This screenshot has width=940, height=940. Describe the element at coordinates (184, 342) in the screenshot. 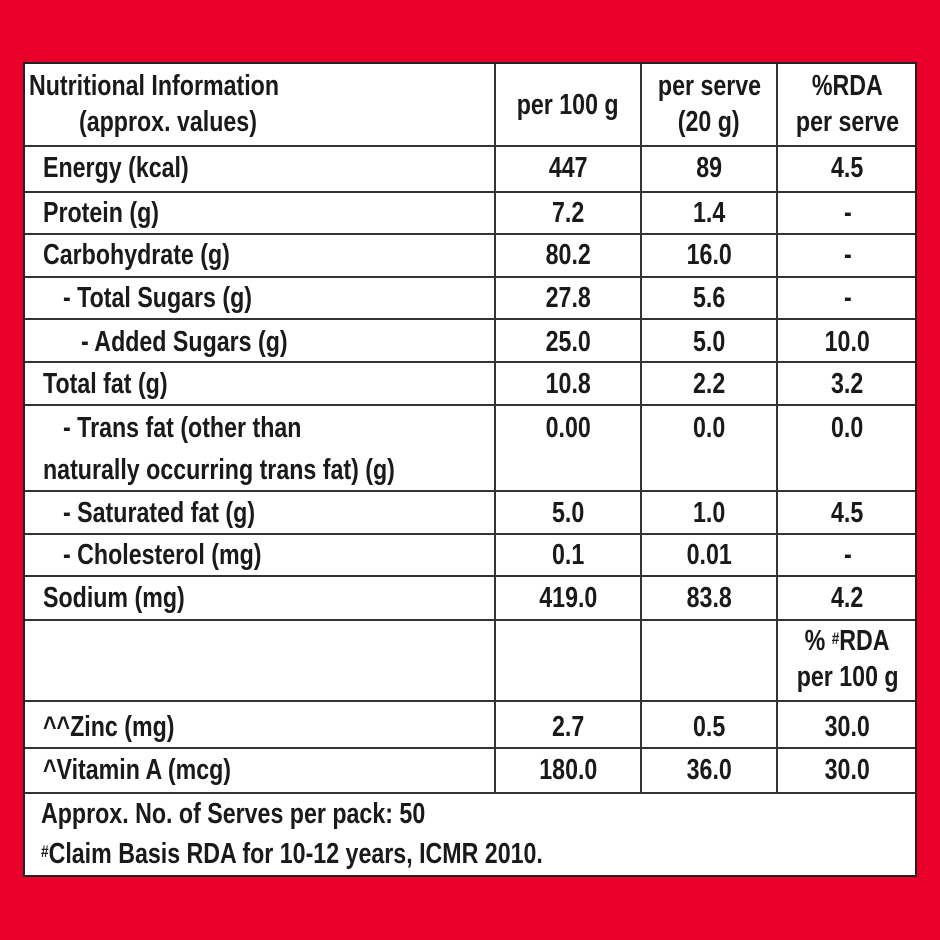

I see `nutrient-name: - Added Sugars (g)` at that location.